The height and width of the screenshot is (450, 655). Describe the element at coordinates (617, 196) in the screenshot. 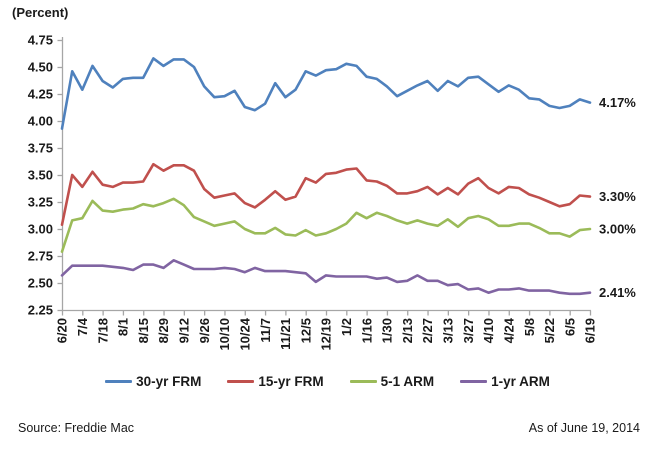

I see `series-end-label: 3.30%` at that location.